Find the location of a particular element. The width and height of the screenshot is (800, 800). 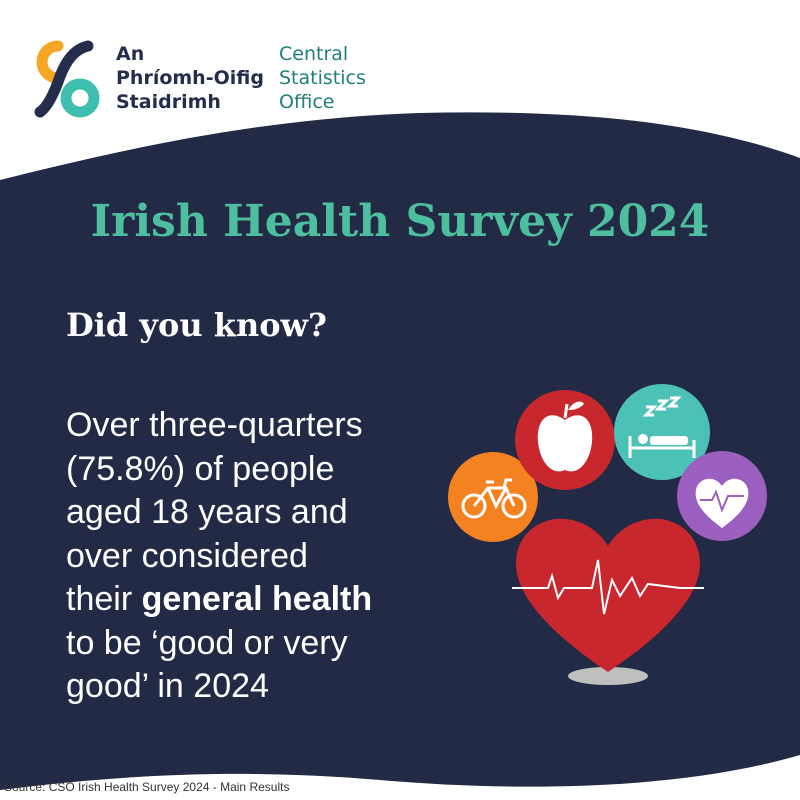

logo-english: Central Statistics Office is located at coordinates (322, 78).